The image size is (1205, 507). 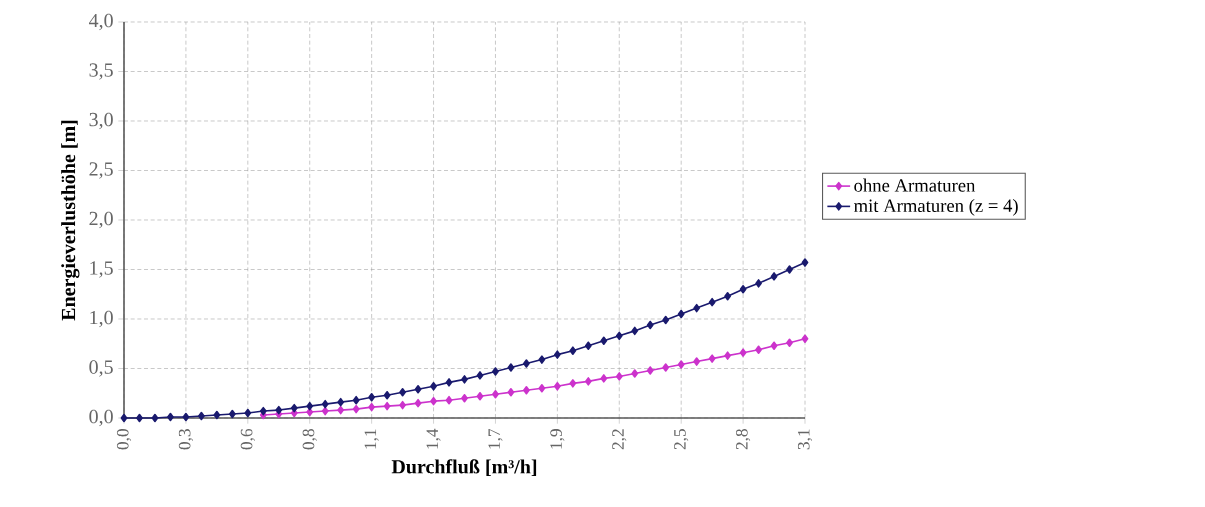 I want to click on y-tick-label: 2,0, so click(x=101, y=220).